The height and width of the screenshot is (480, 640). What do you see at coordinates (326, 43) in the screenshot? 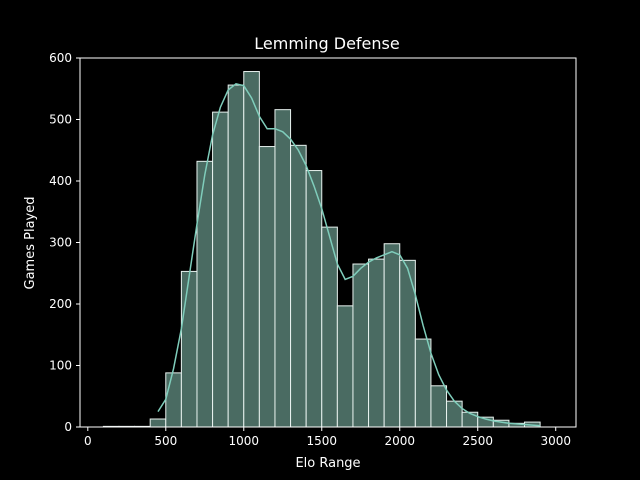
I see `chart-title: Lemming Defense` at bounding box center [326, 43].